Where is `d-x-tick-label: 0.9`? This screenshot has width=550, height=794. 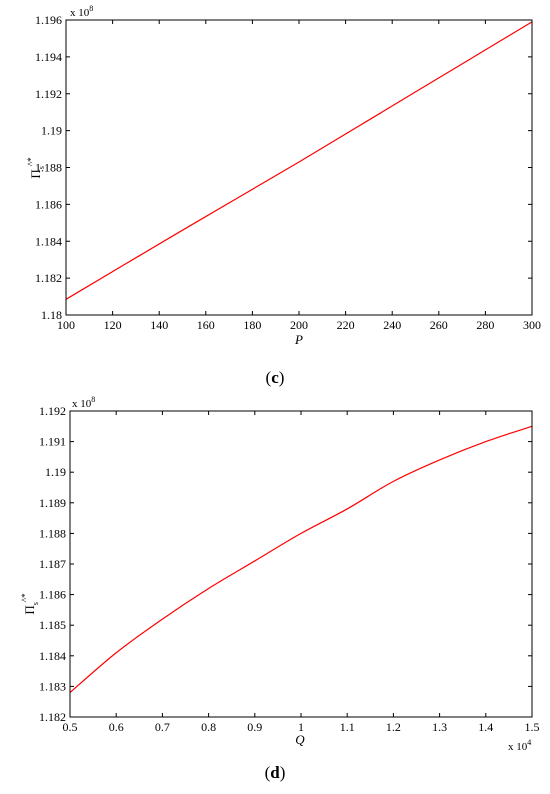 d-x-tick-label: 0.9 is located at coordinates (254, 727).